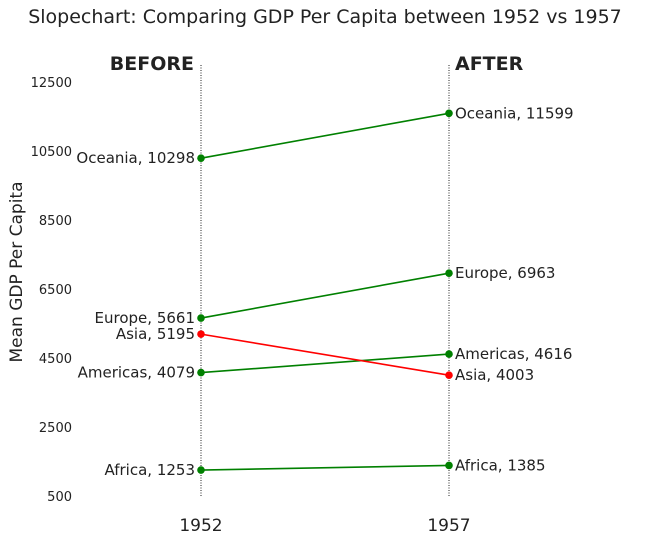  Describe the element at coordinates (55, 290) in the screenshot. I see `y-tick-label: 6500` at that location.